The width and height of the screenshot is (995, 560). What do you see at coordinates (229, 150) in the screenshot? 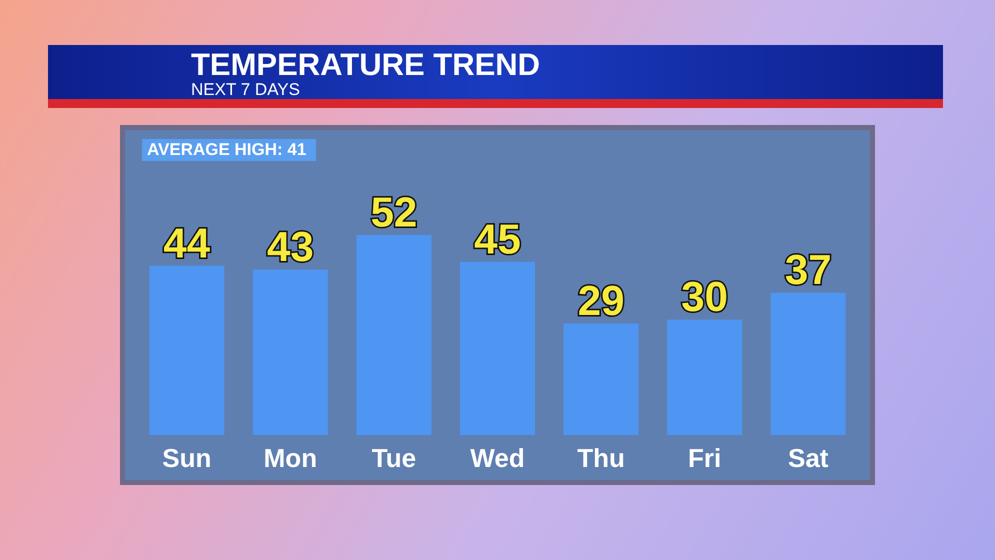
I see `text: AVERAGE HIGH: 41` at bounding box center [229, 150].